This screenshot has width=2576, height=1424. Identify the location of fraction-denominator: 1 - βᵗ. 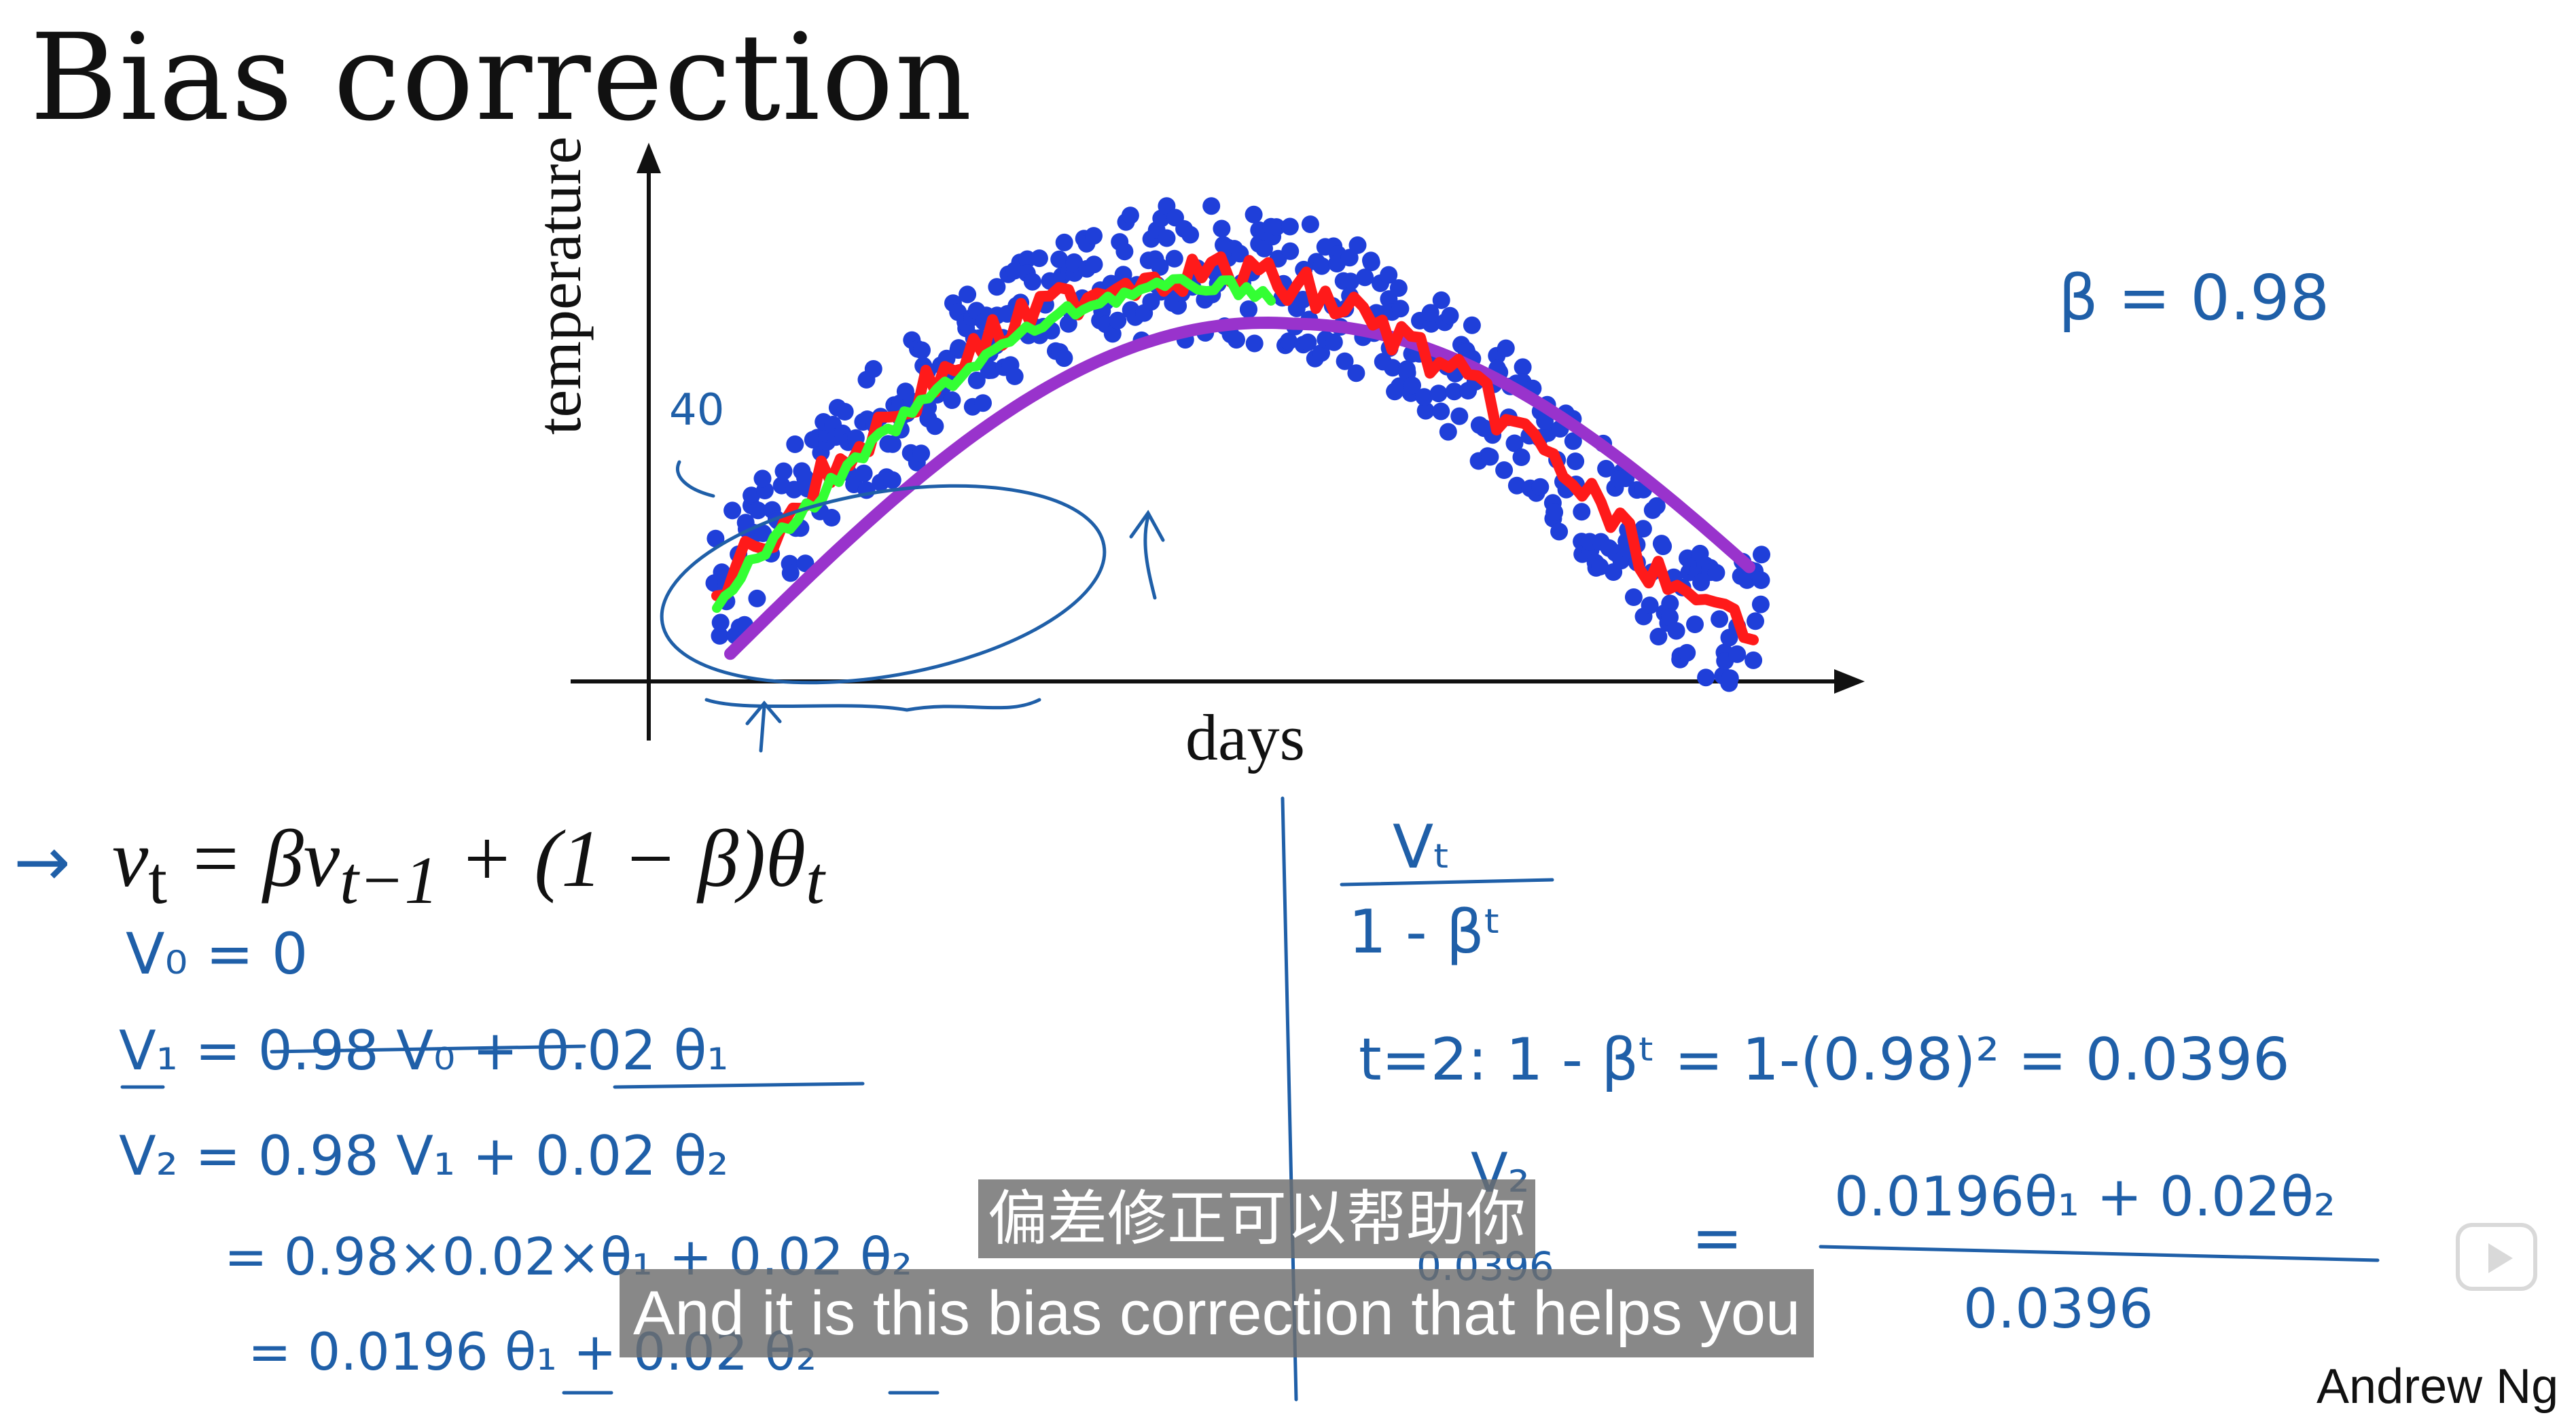
(1425, 932).